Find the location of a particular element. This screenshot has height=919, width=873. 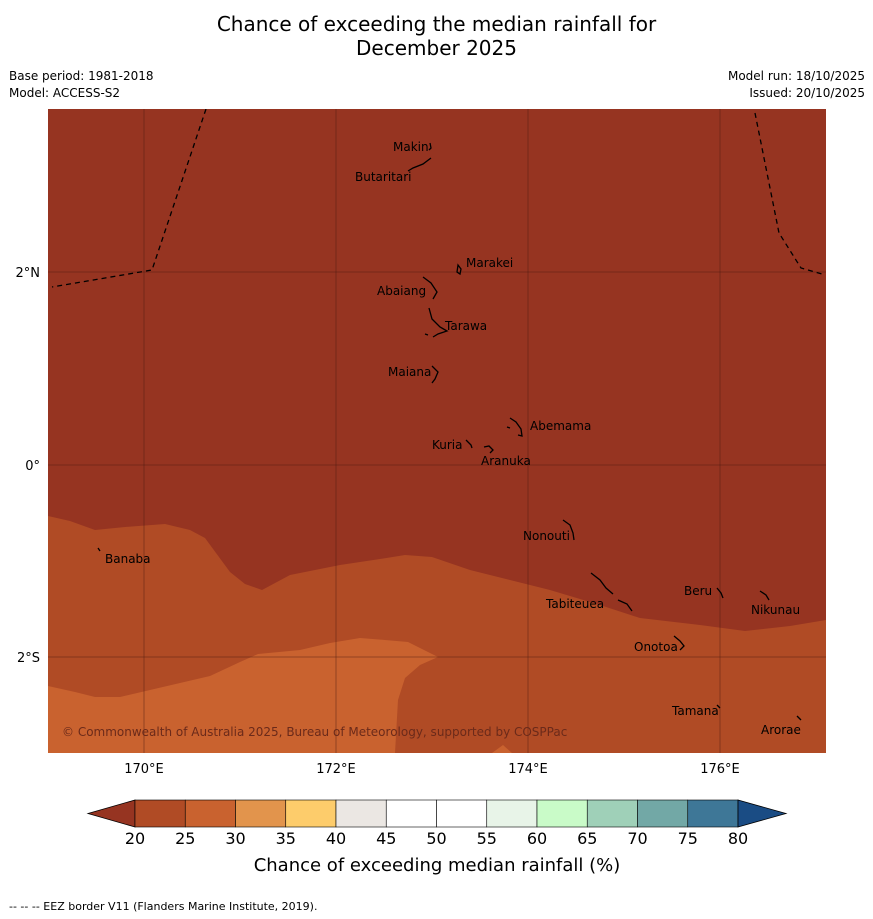

eez-border-east is located at coordinates (788, 193).